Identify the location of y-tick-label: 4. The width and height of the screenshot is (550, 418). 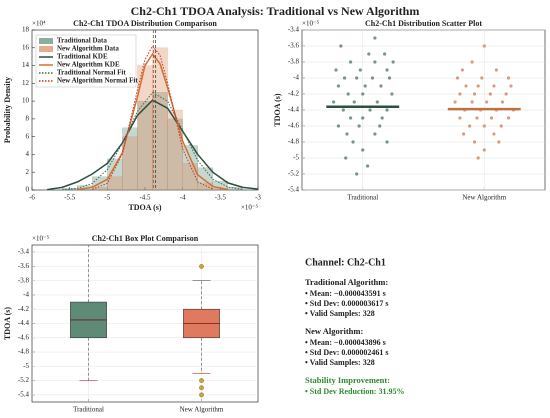
(28, 154).